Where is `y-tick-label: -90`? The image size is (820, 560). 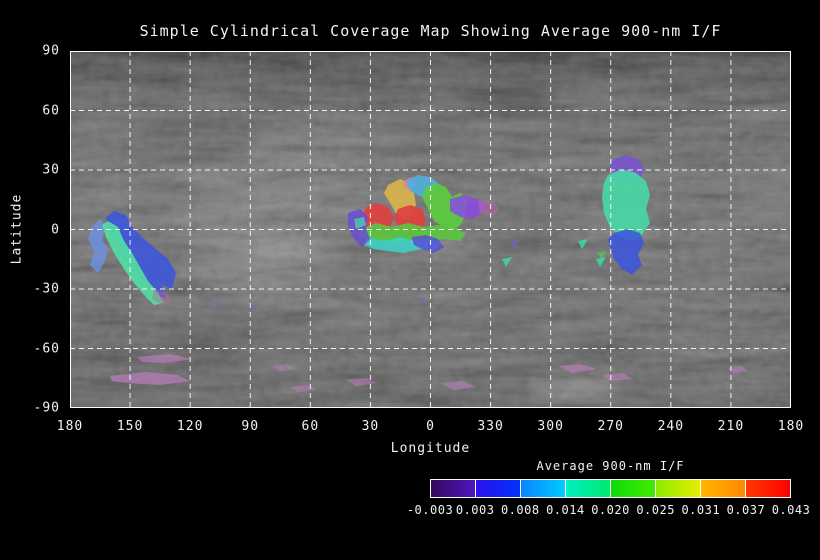
y-tick-label: -90 is located at coordinates (46, 408).